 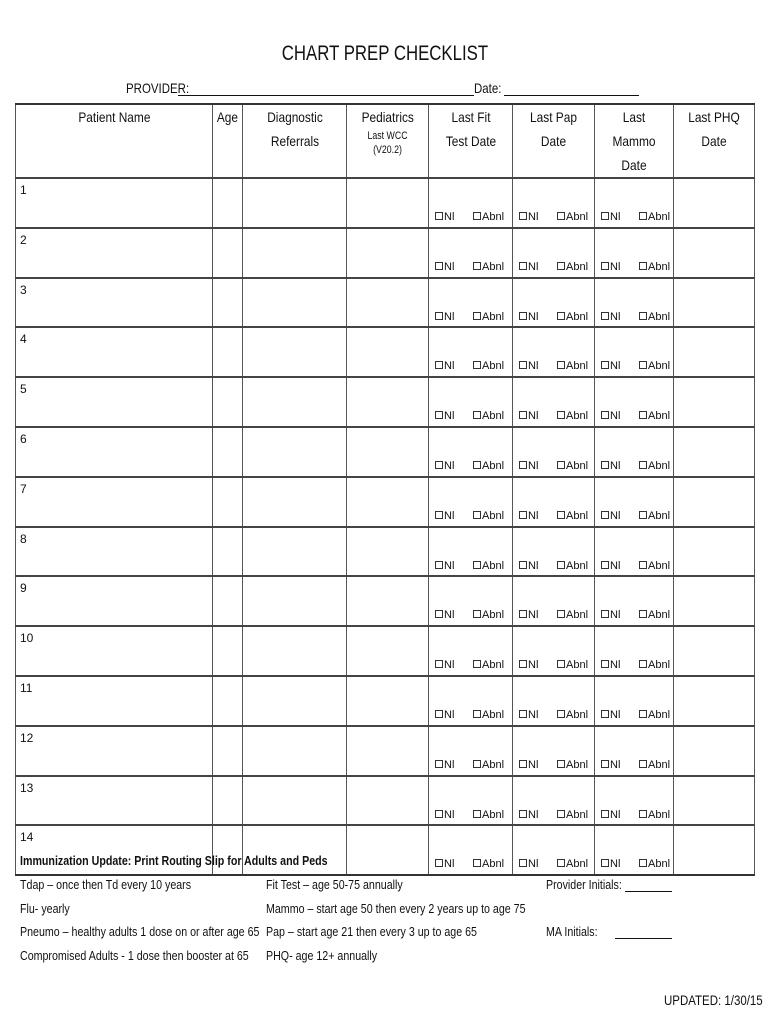 I want to click on date-field, so click(x=571, y=88).